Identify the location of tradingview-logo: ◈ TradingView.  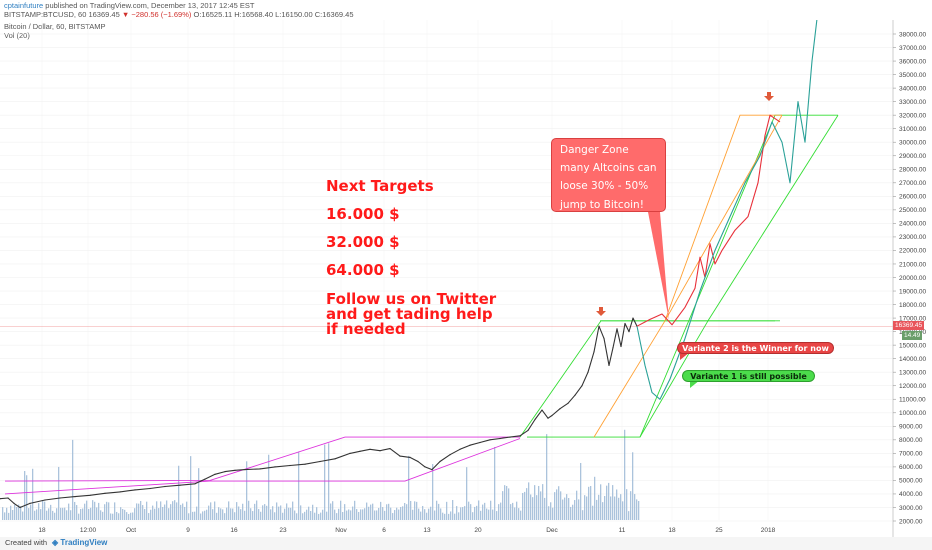
(79, 542).